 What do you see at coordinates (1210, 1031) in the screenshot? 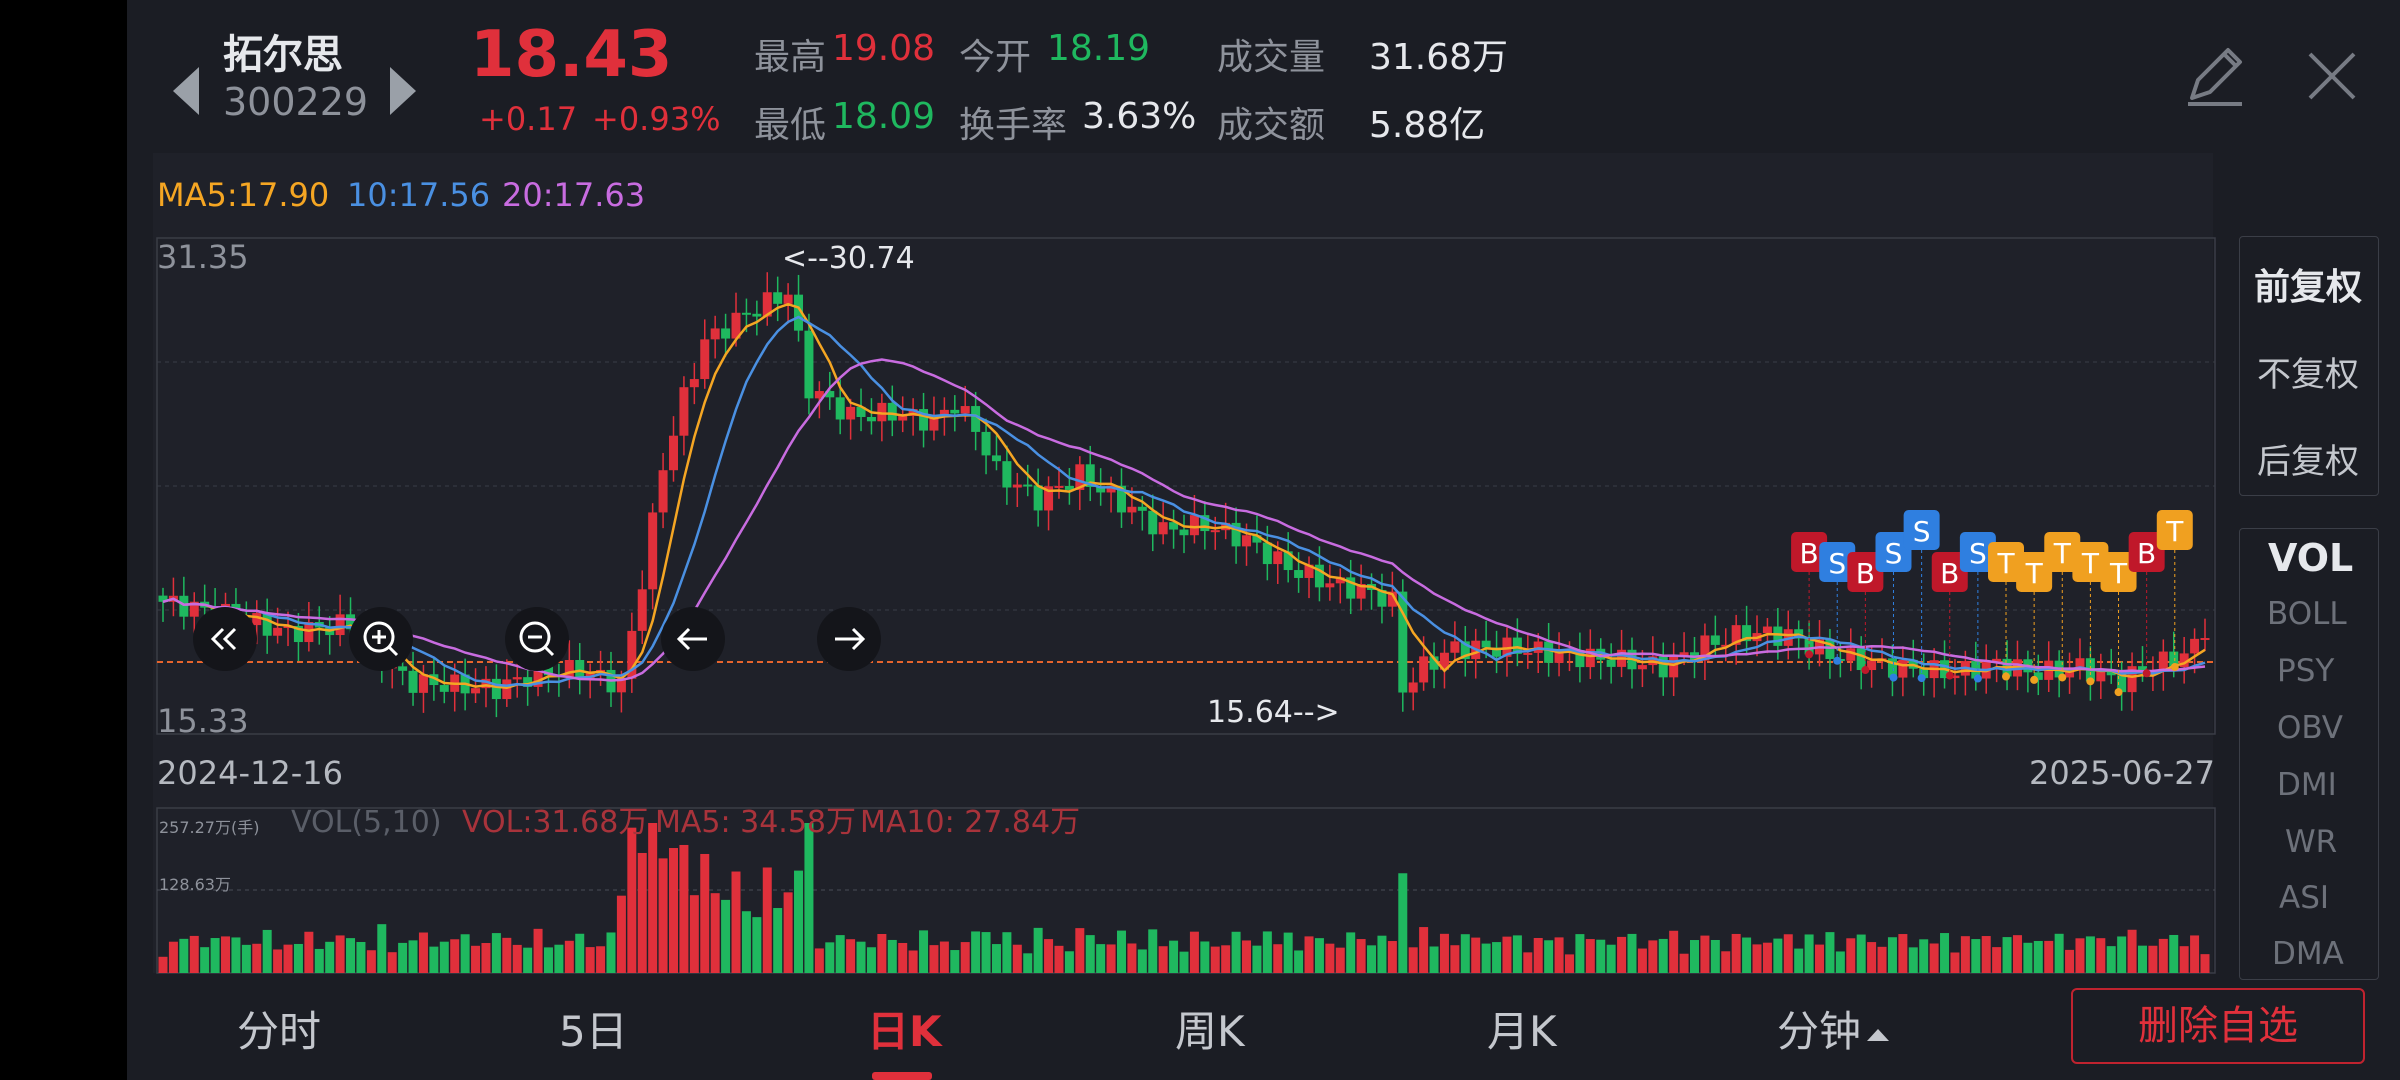
I see `tab-weekly-k: 周K` at bounding box center [1210, 1031].